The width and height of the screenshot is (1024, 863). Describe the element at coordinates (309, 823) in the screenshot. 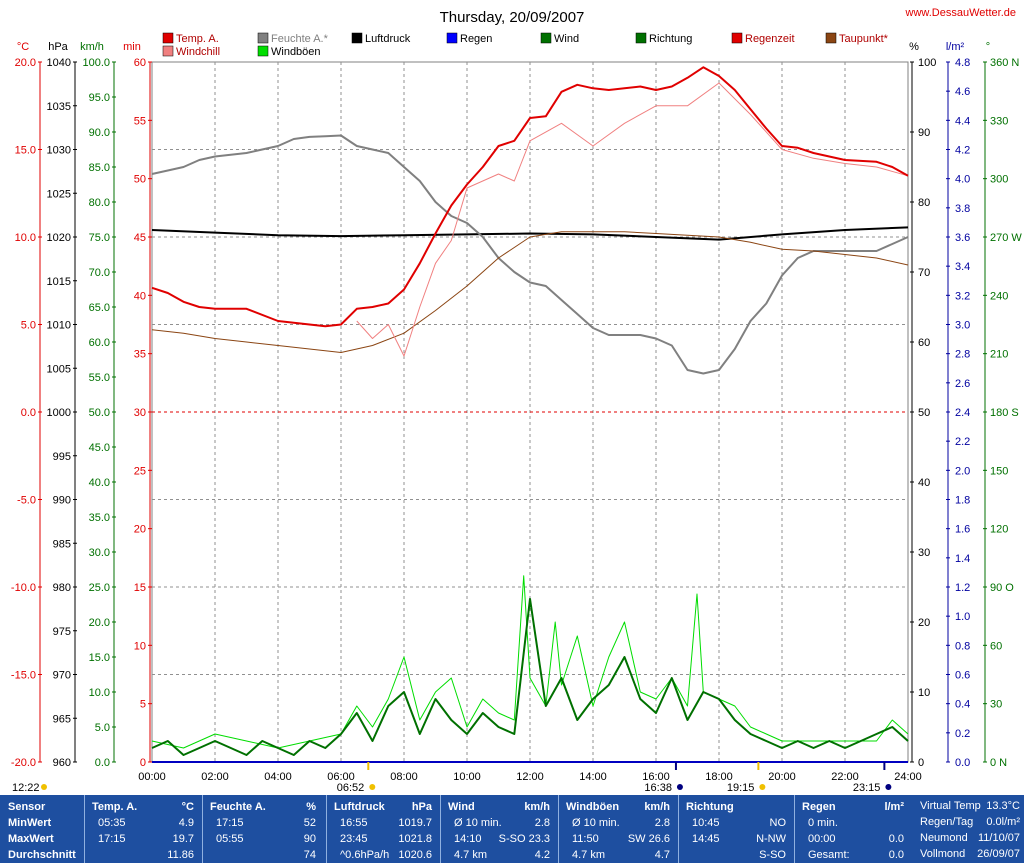

I see `stats-value-hum: 52` at that location.